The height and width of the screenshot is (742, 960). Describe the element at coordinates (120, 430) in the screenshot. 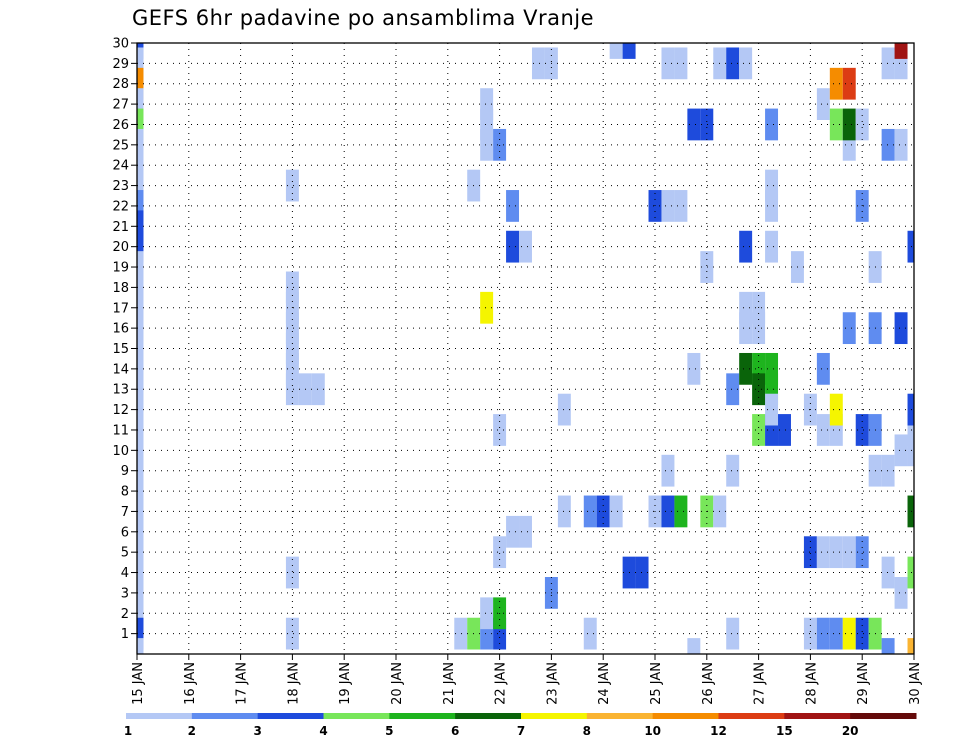

I see `y-tick-label: 11` at that location.